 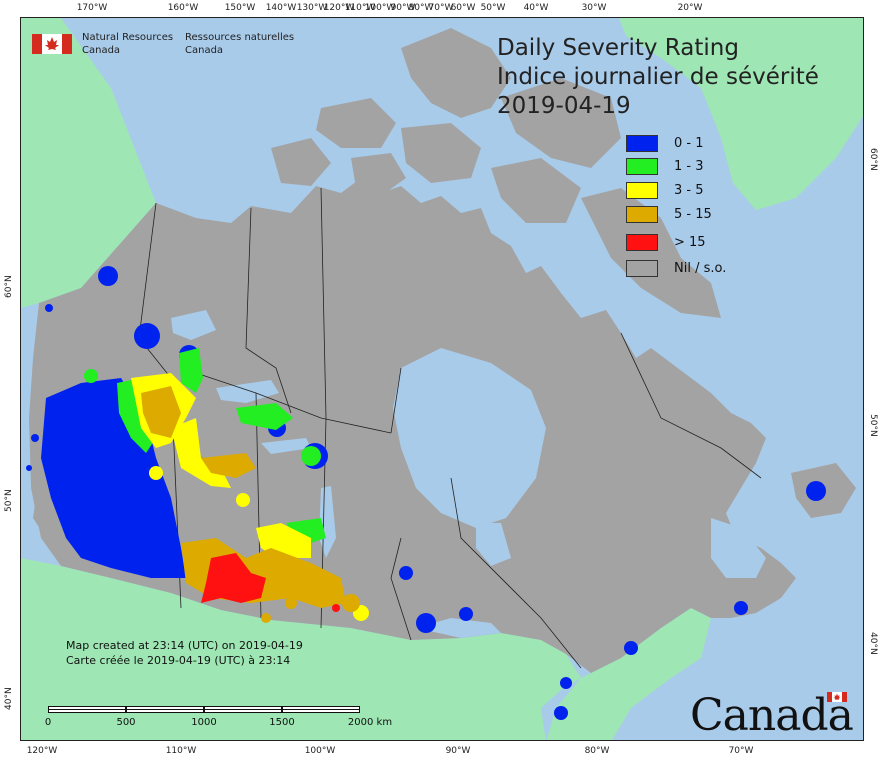 I want to click on scale-label: 0, so click(x=48, y=722).